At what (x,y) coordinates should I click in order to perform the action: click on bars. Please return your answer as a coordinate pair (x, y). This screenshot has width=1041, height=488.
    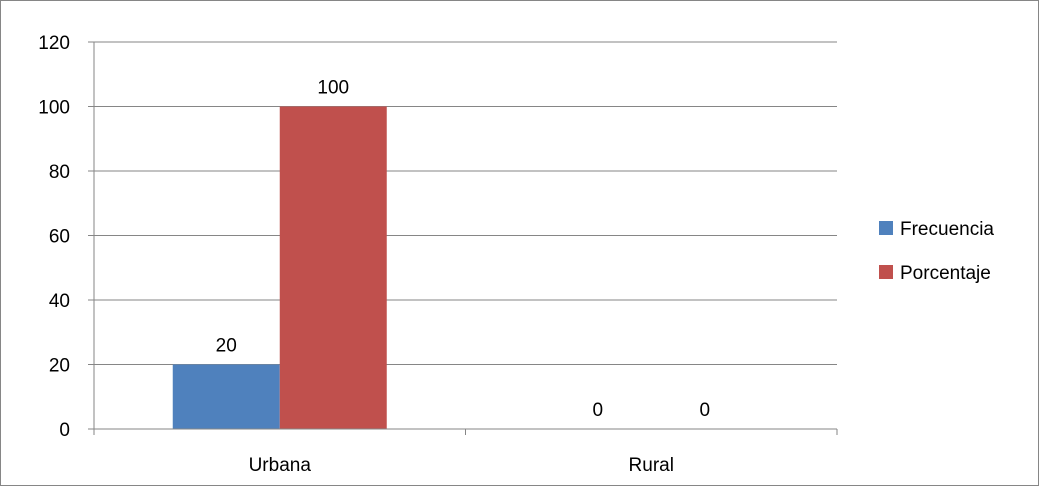
    Looking at the image, I should click on (279, 267).